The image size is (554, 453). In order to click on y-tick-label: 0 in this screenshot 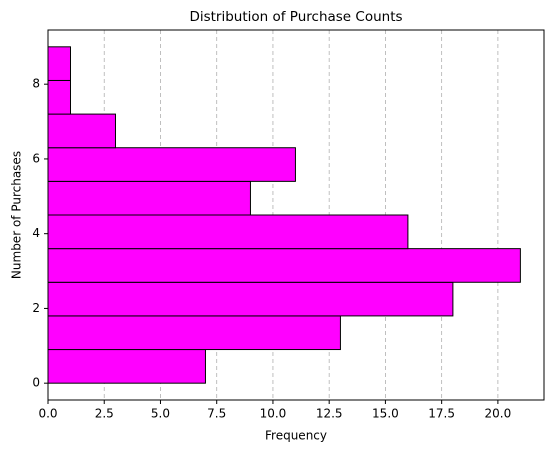, I will do `click(36, 383)`.